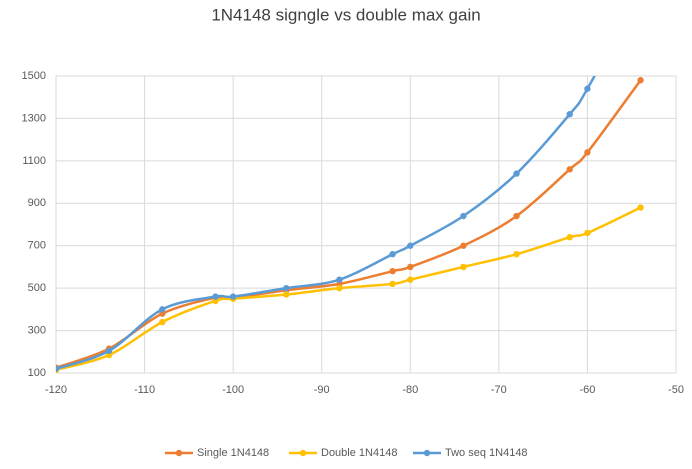 This screenshot has height=469, width=692. What do you see at coordinates (499, 390) in the screenshot?
I see `x-tick-label: -70` at bounding box center [499, 390].